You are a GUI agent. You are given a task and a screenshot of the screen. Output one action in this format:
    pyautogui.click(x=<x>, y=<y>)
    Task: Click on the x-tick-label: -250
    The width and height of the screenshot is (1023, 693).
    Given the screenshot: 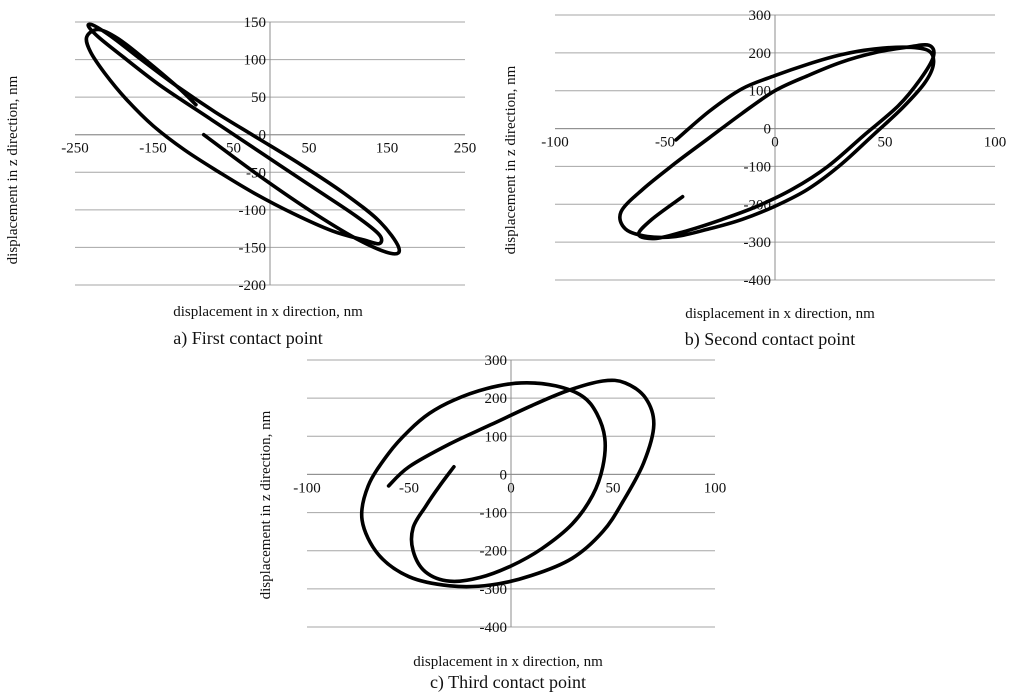 What is the action you would take?
    pyautogui.click(x=75, y=149)
    